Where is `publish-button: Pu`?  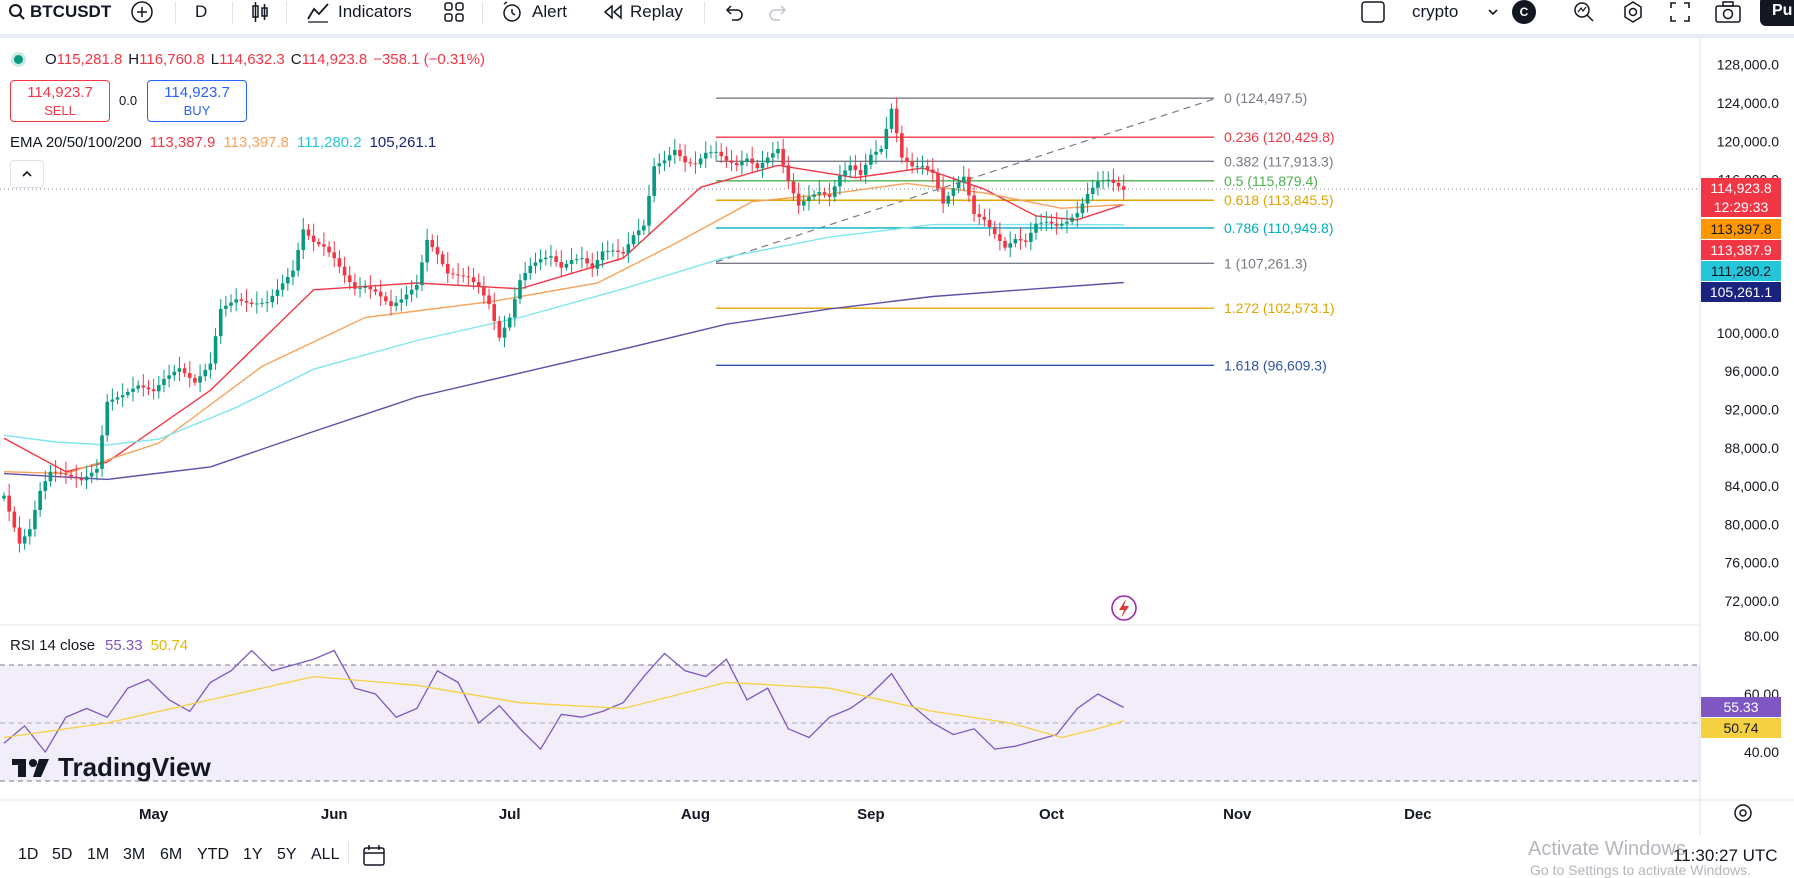 publish-button: Pu is located at coordinates (1777, 13).